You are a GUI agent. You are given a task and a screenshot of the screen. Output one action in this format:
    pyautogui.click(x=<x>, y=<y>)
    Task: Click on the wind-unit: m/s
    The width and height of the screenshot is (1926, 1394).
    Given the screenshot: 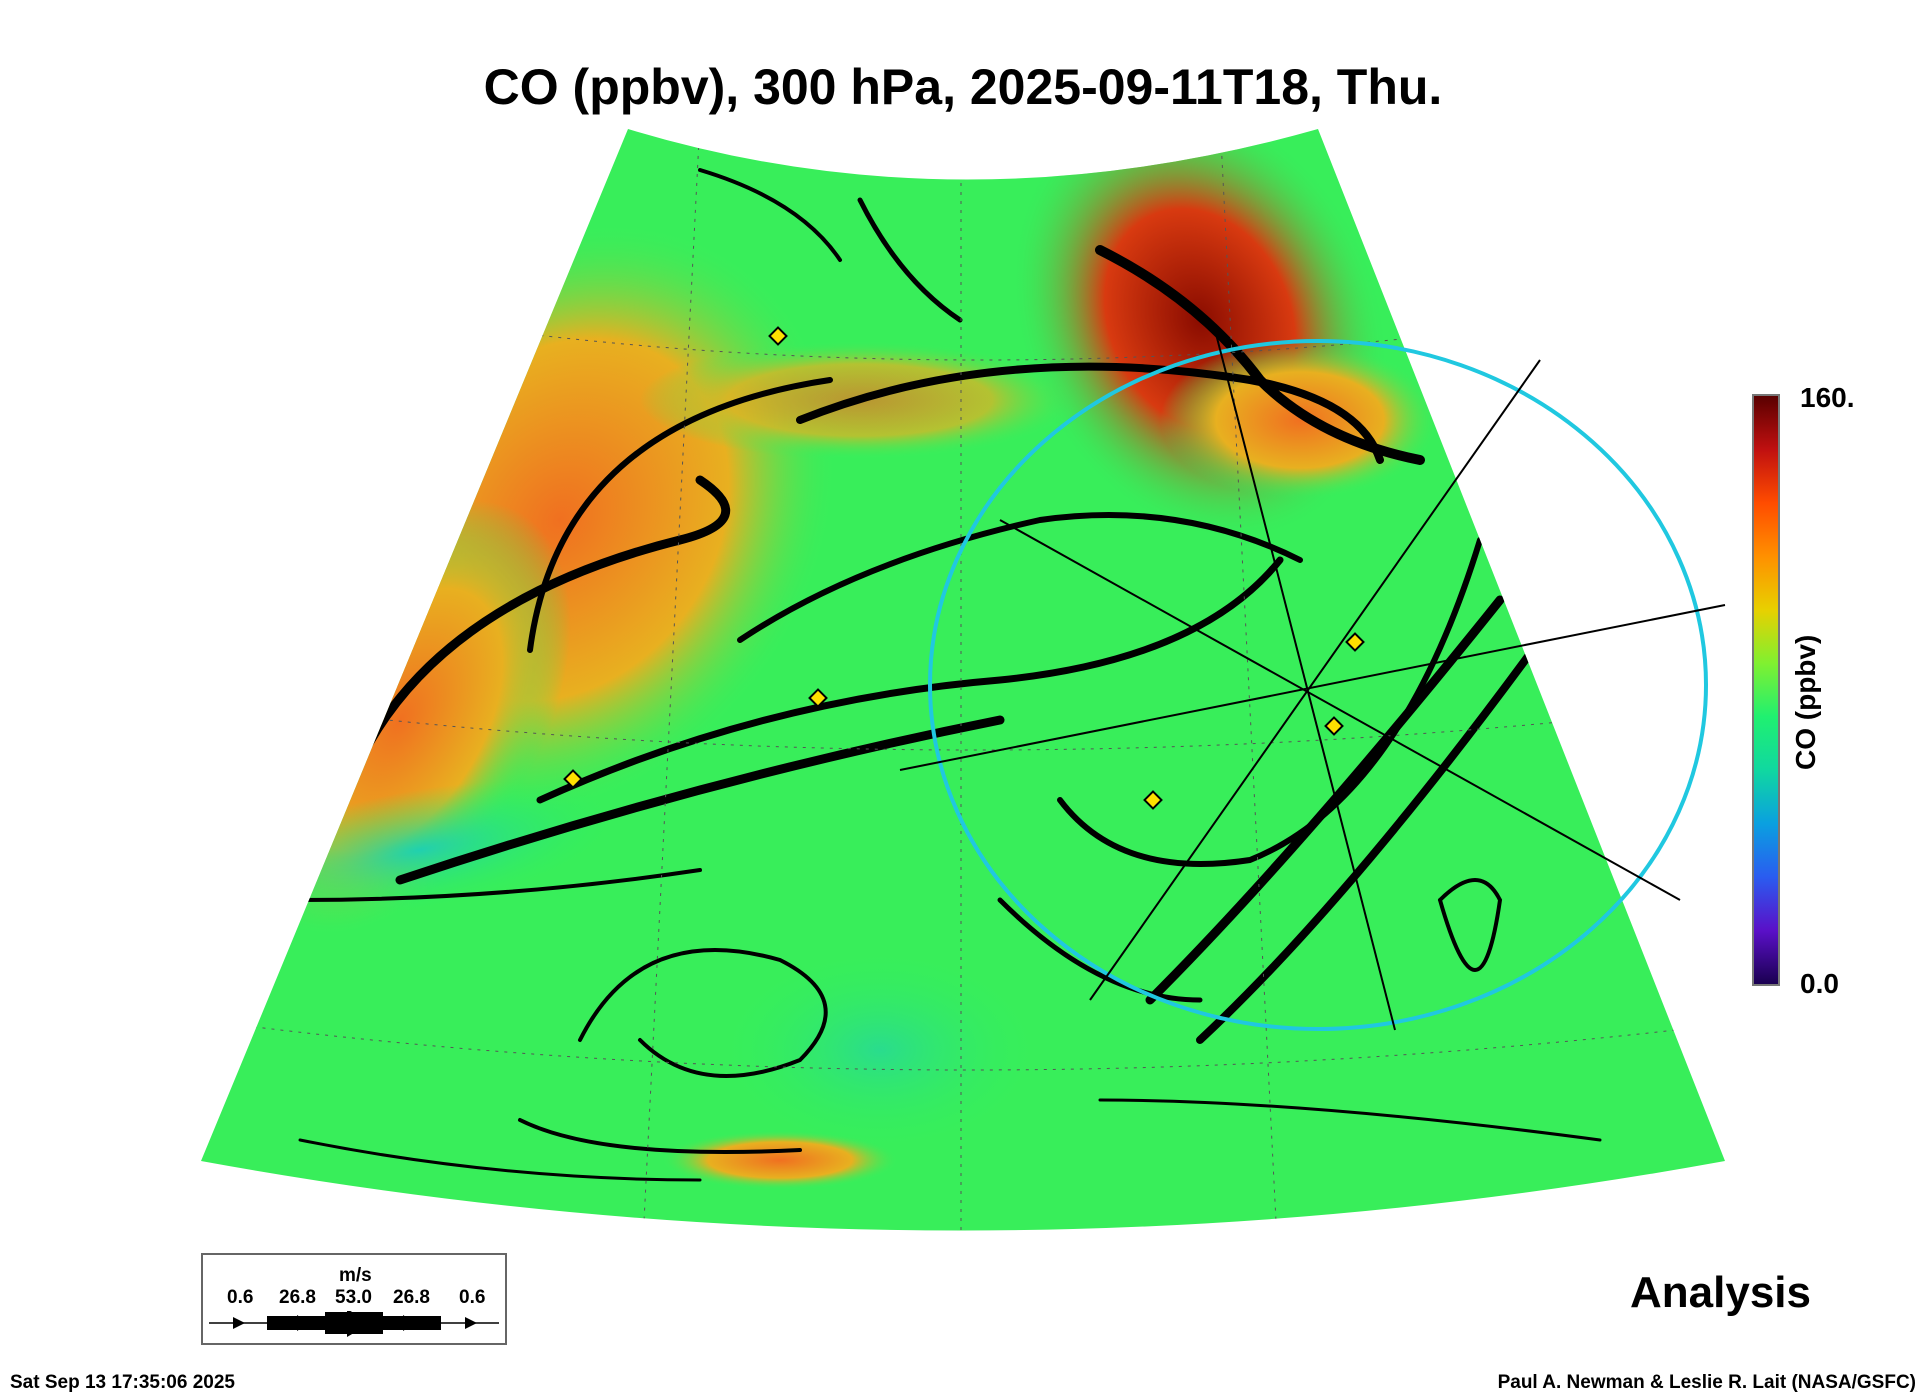 What is the action you would take?
    pyautogui.click(x=355, y=1275)
    